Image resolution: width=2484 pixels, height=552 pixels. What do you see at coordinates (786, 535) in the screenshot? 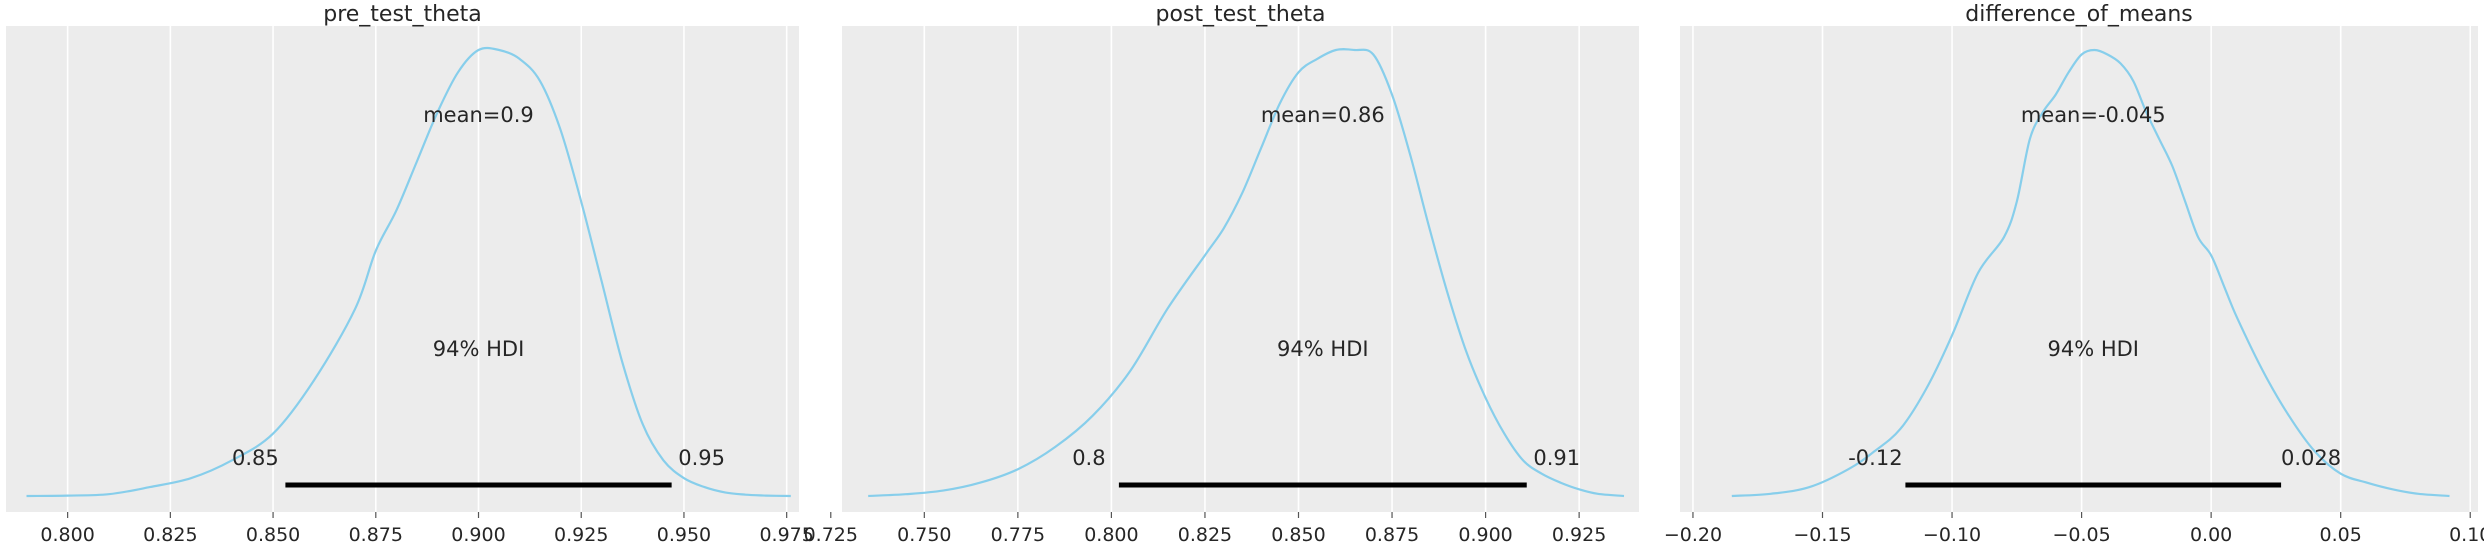
I see `x-tick-label: 0.975` at bounding box center [786, 535].